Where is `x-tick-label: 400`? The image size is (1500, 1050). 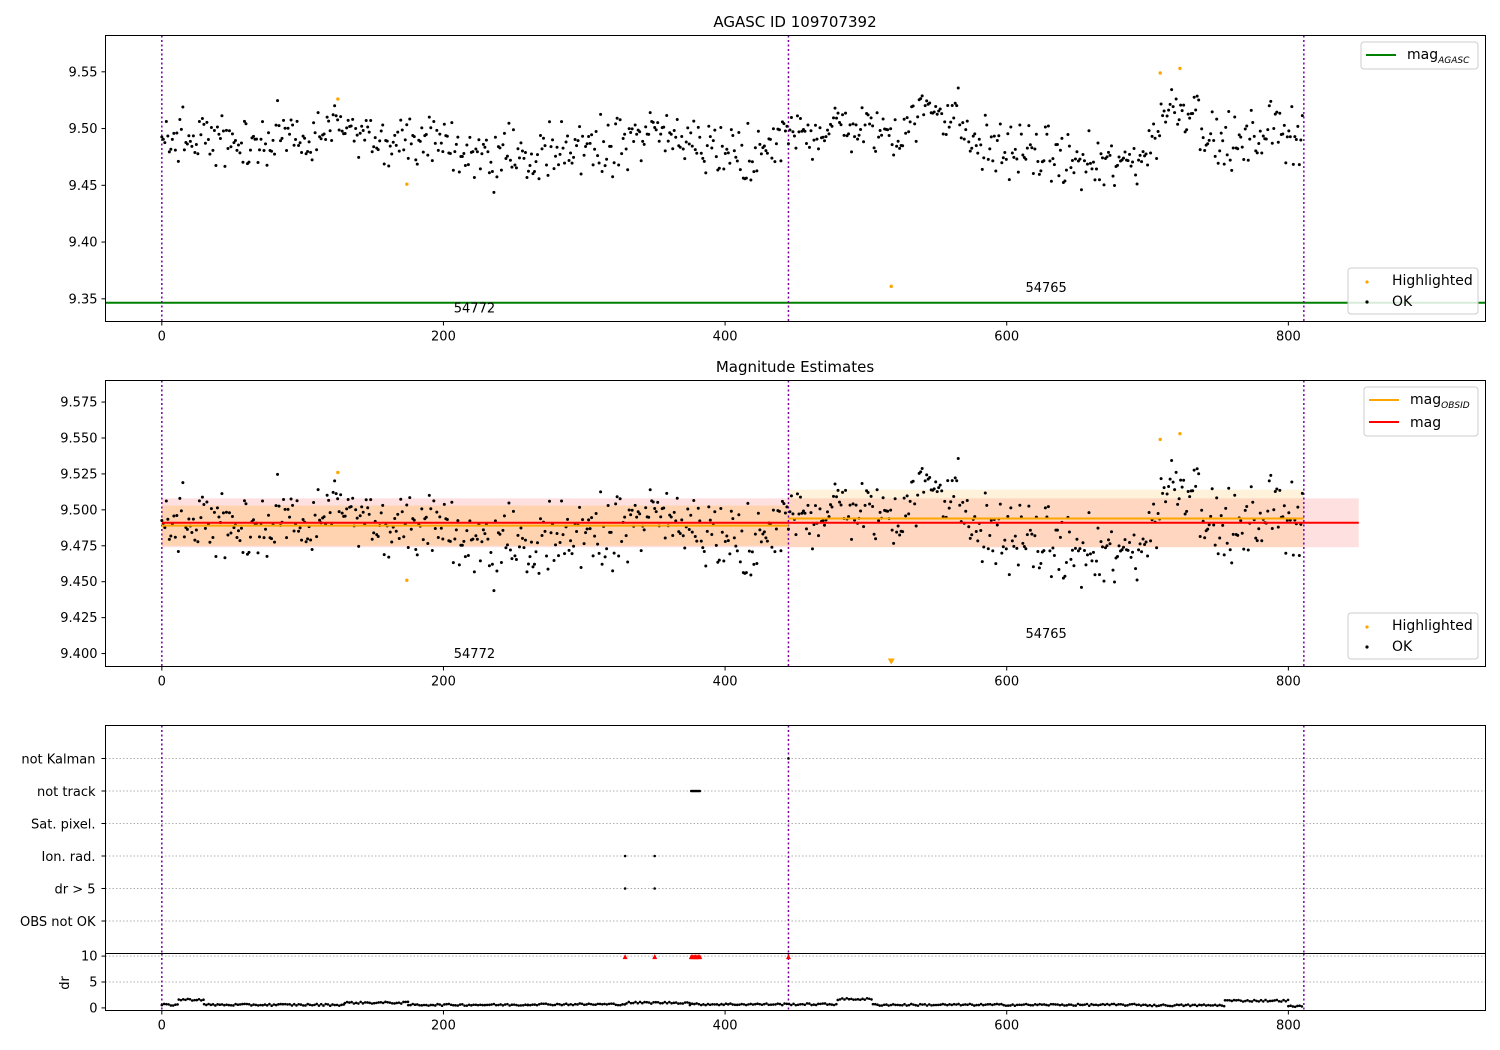
x-tick-label: 400 is located at coordinates (725, 682).